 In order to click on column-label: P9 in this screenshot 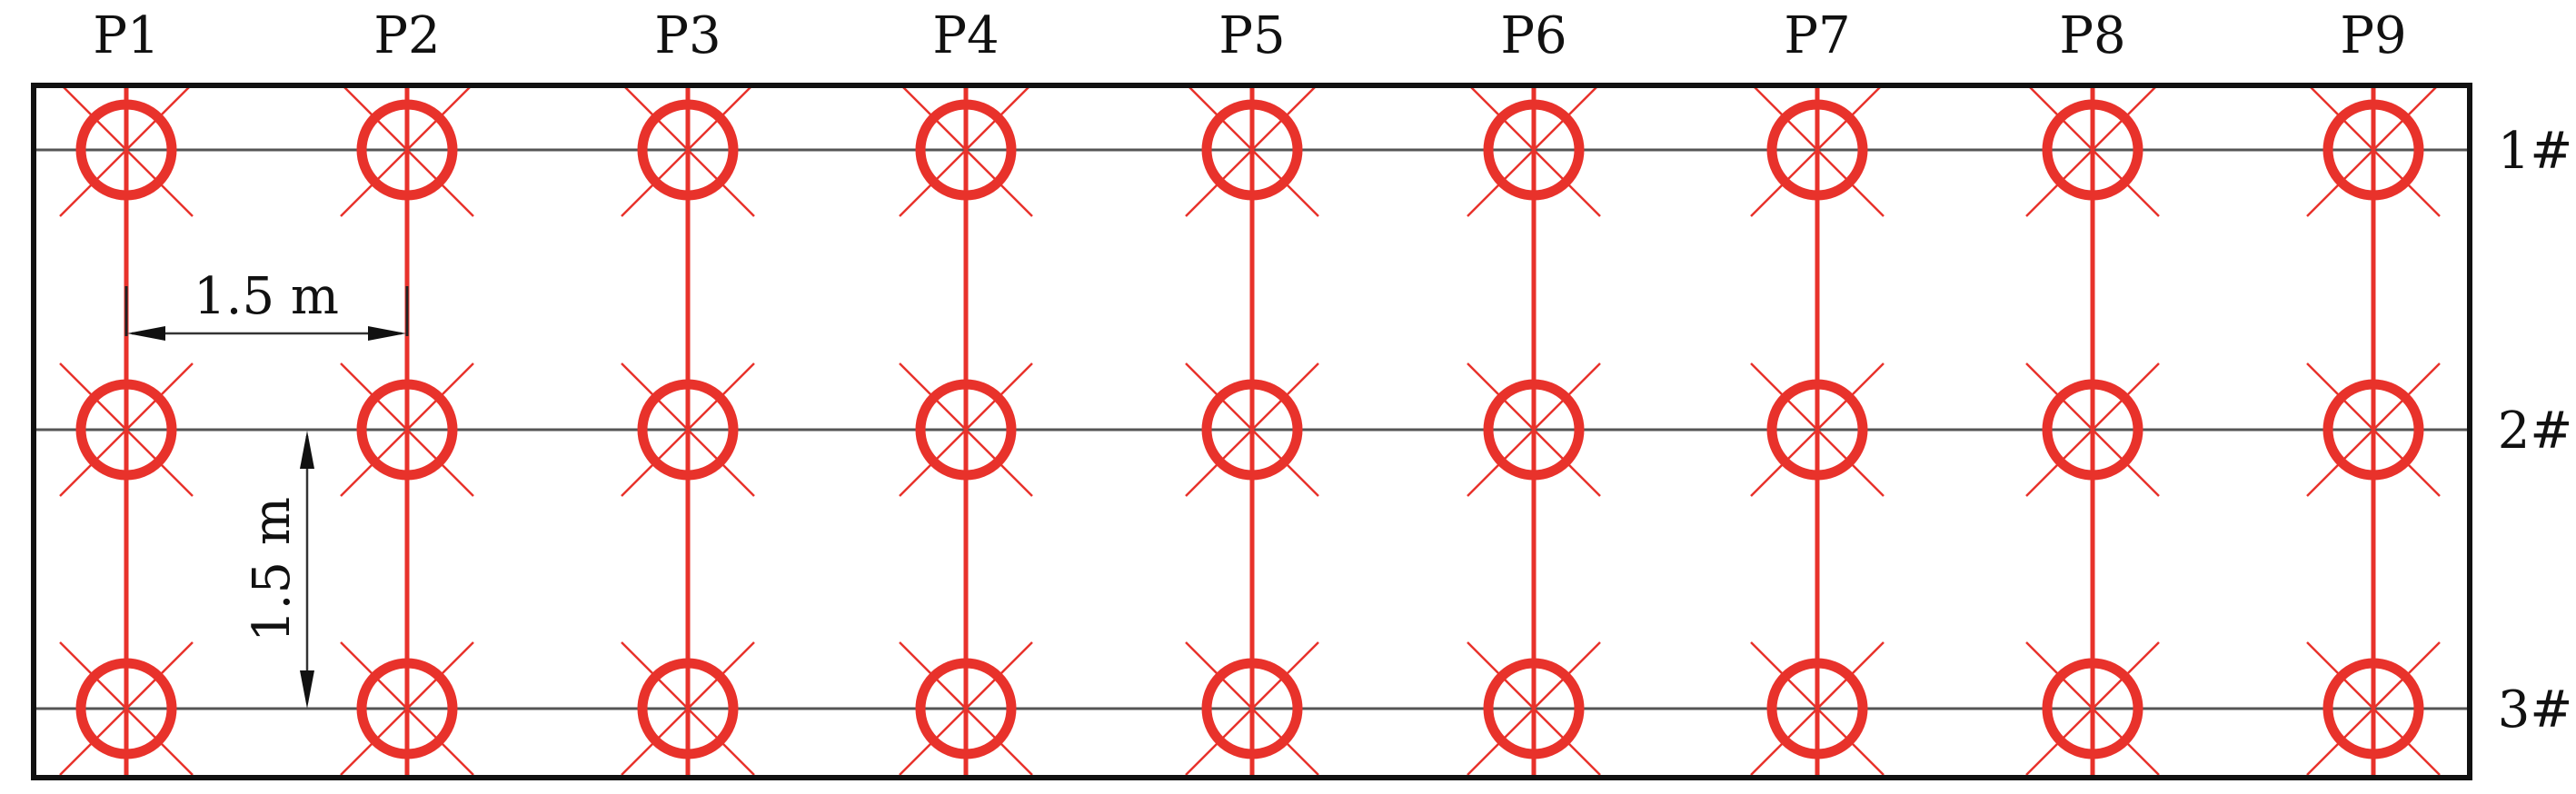, I will do `click(2373, 35)`.